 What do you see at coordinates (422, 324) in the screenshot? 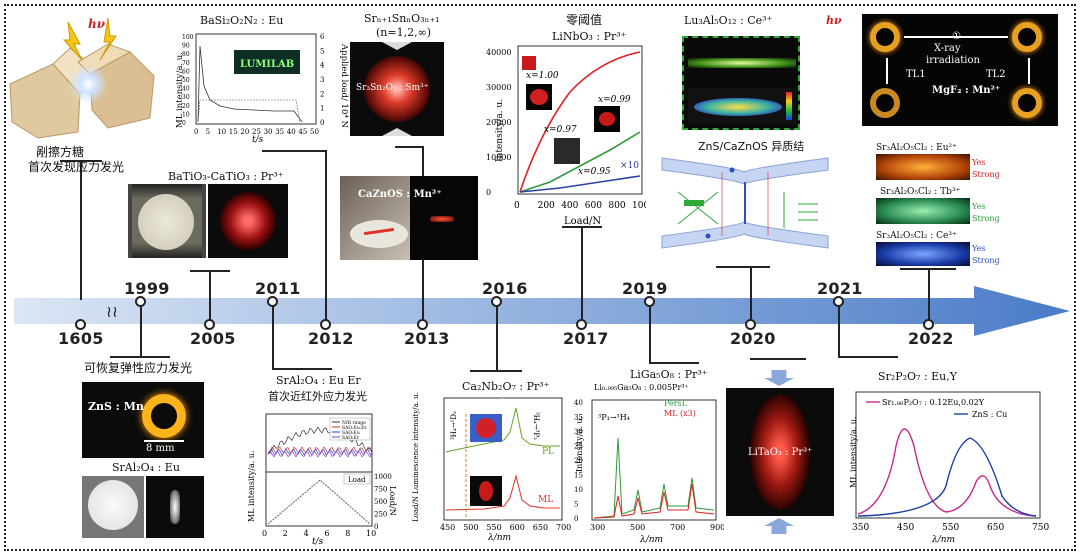
I see `node-2013` at bounding box center [422, 324].